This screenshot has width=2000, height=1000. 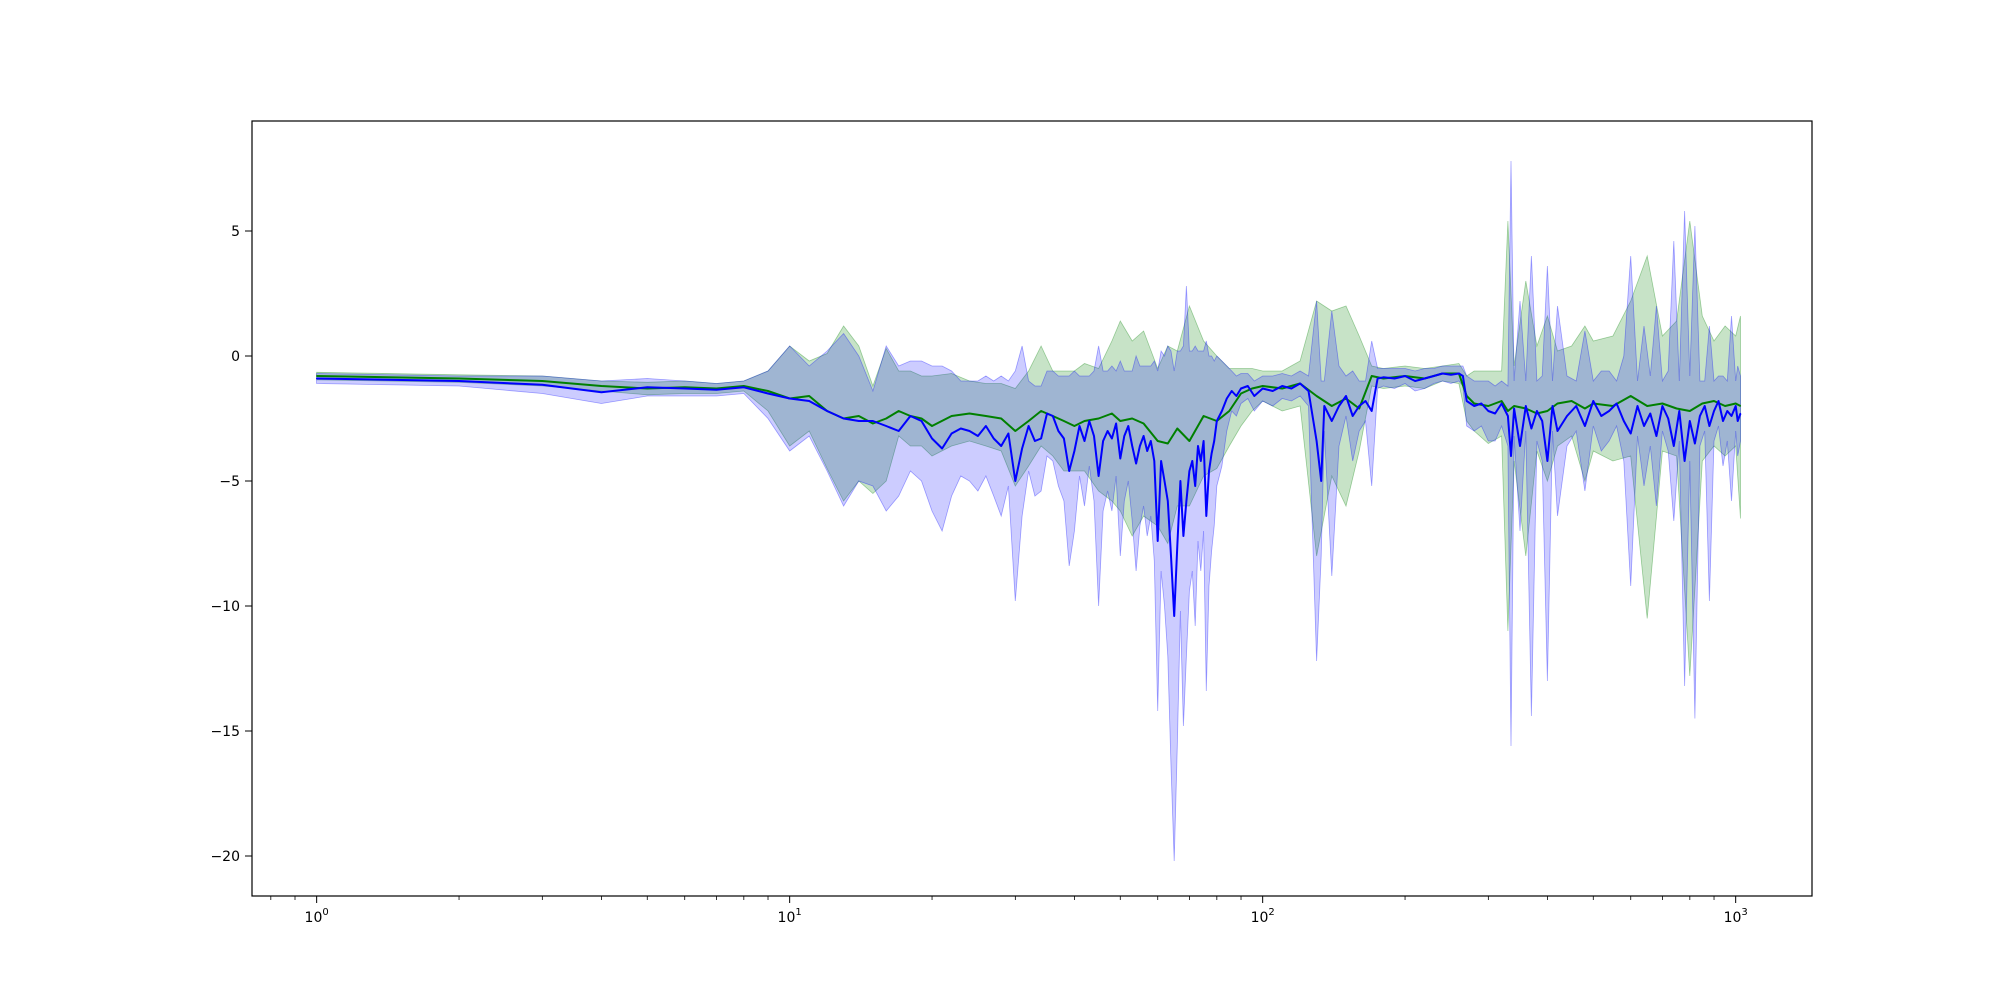 What do you see at coordinates (235, 357) in the screenshot?
I see `y-tick-label: 0` at bounding box center [235, 357].